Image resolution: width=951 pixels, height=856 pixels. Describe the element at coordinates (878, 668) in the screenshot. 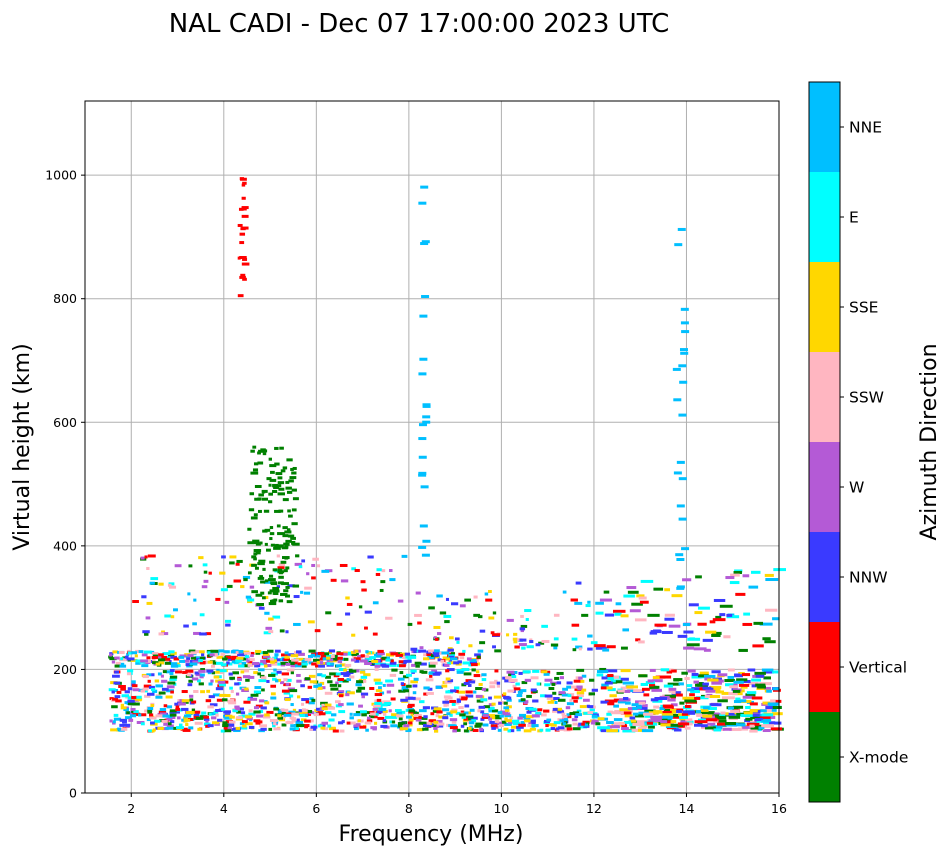

I see `colorbar-tick-label: Vertical` at that location.